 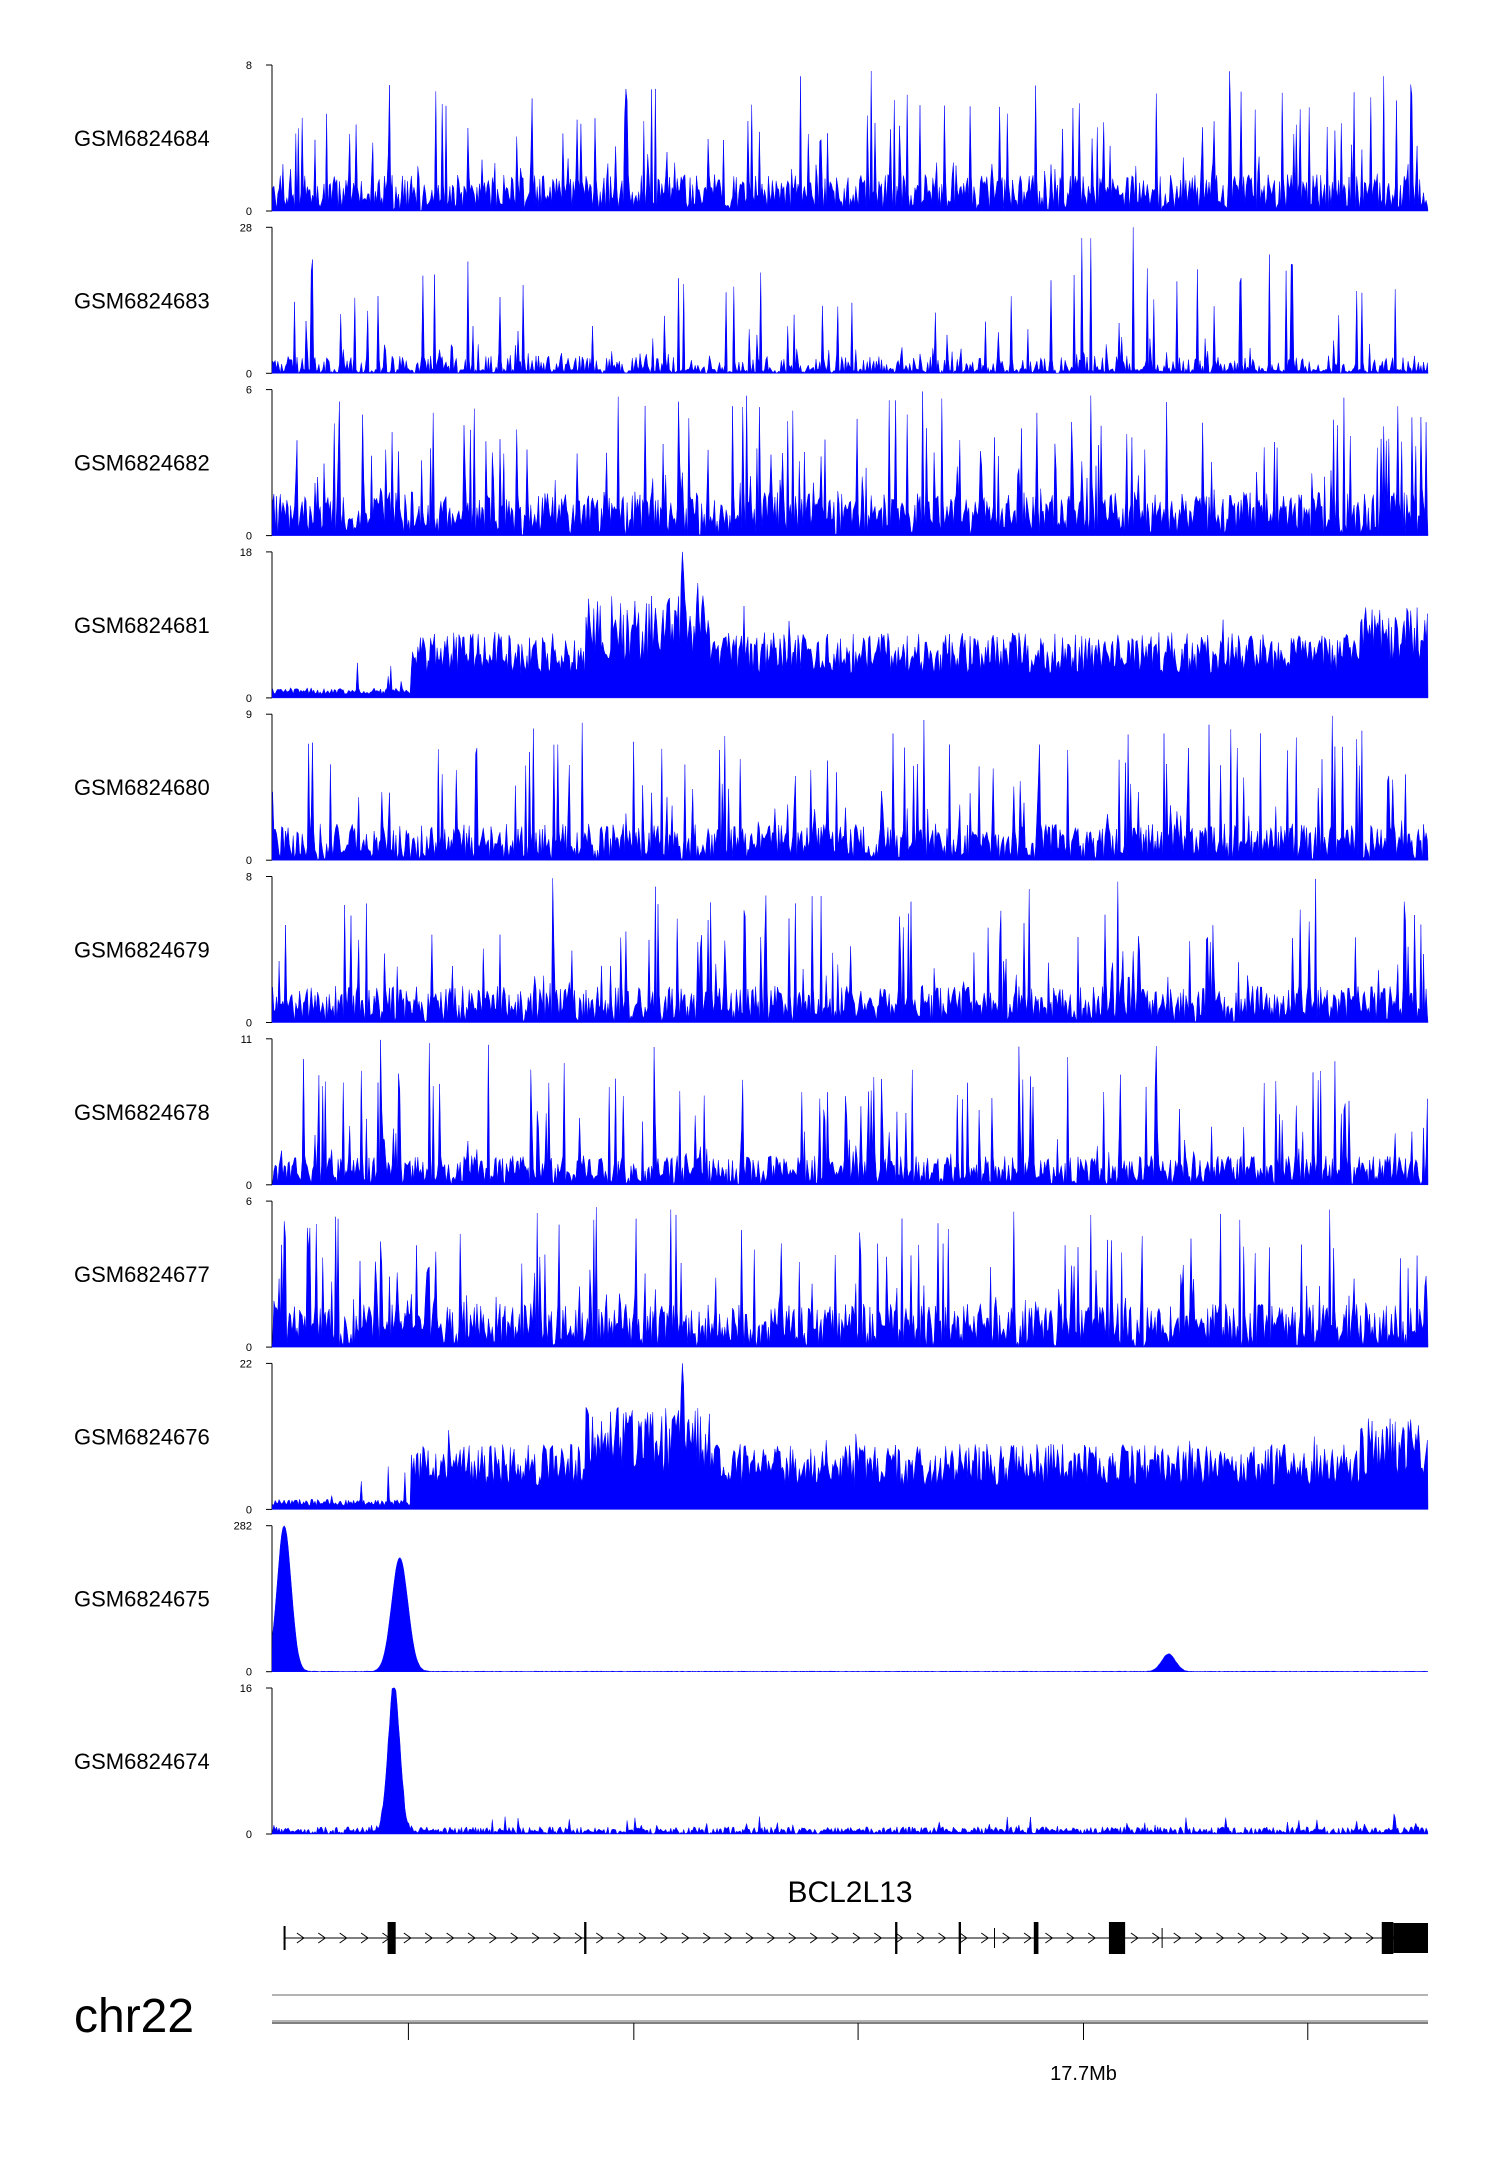 I want to click on y-tick-label-max: 16, so click(x=246, y=1689).